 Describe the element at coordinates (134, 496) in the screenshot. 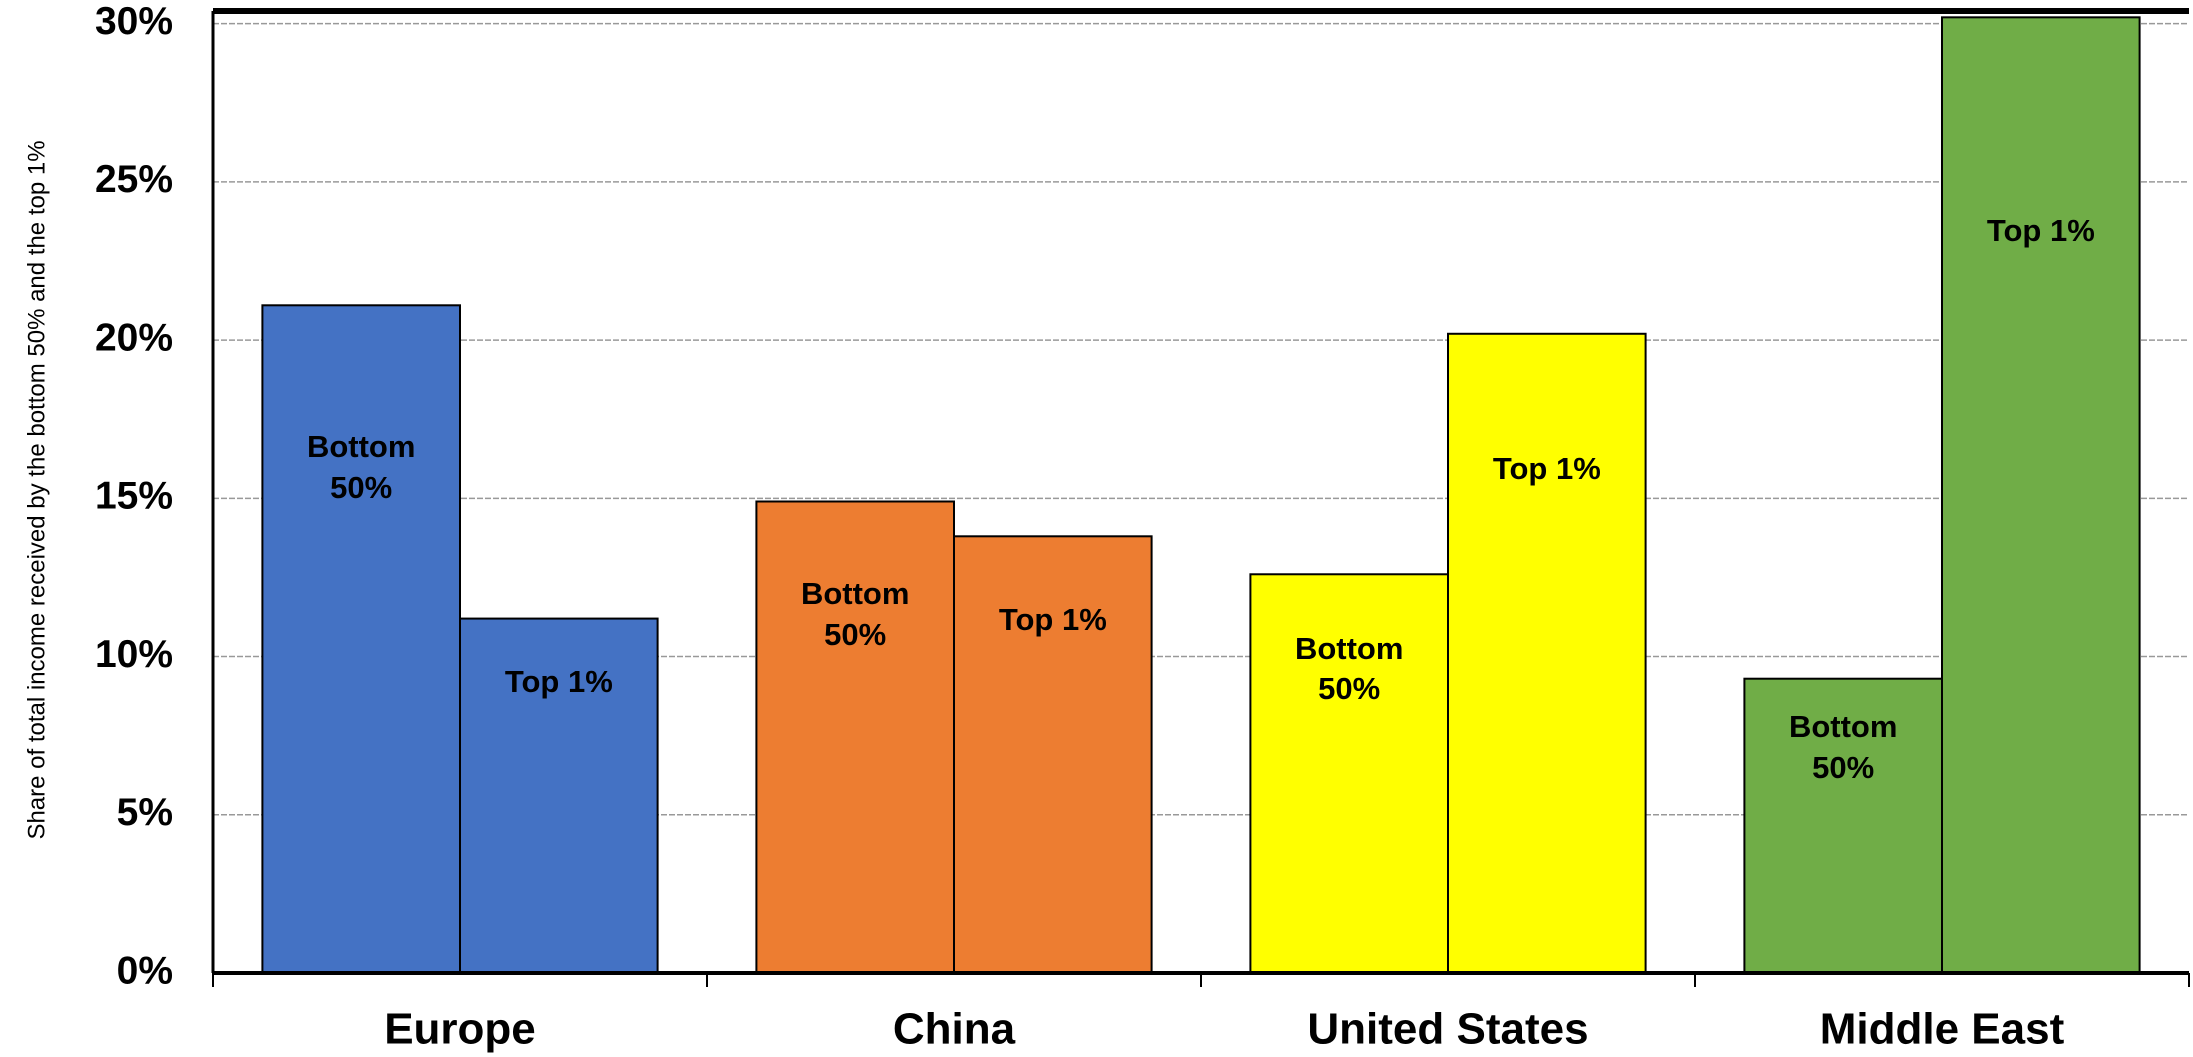

I see `y-tick-label: 15%` at that location.